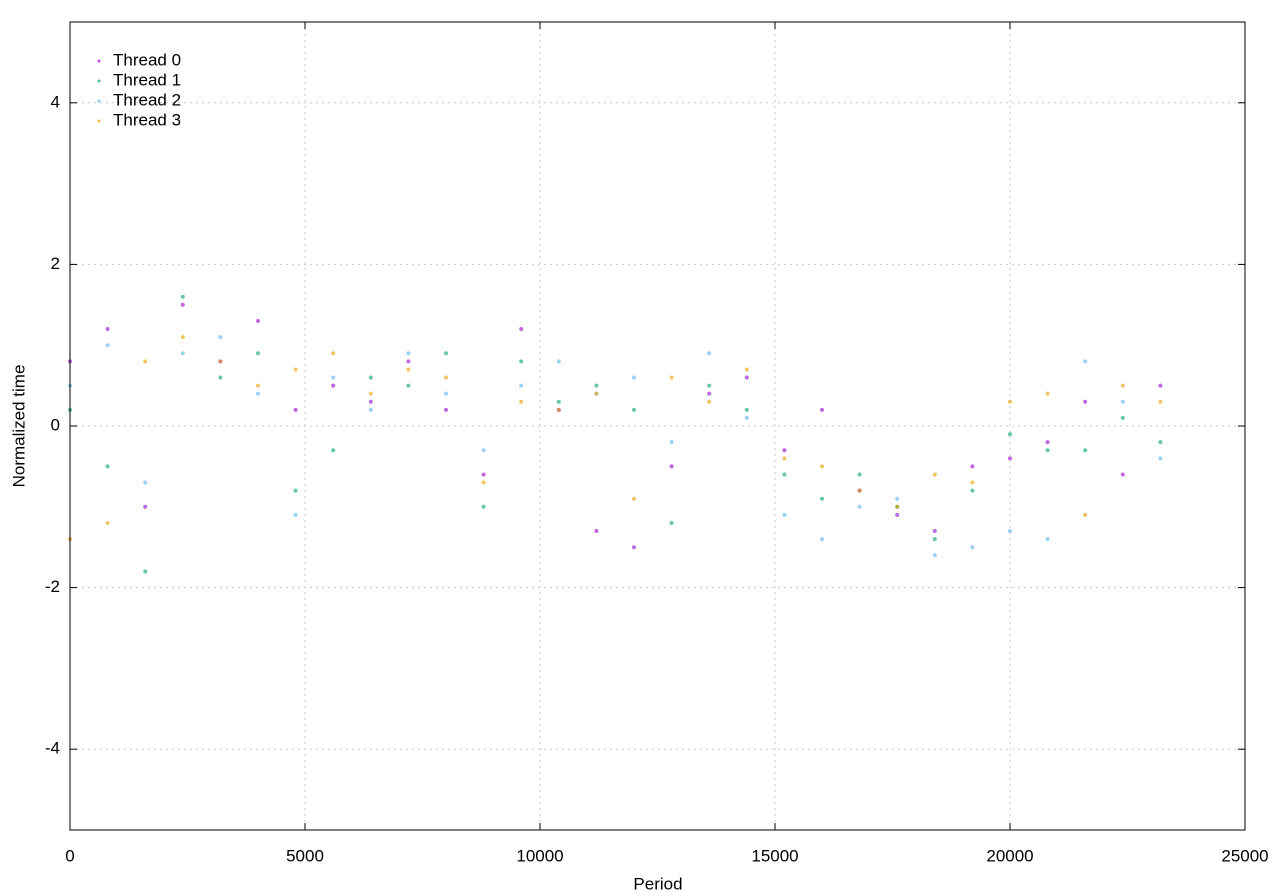 This screenshot has height=896, width=1280. Describe the element at coordinates (774, 855) in the screenshot. I see `x-tick-label: 15000` at that location.